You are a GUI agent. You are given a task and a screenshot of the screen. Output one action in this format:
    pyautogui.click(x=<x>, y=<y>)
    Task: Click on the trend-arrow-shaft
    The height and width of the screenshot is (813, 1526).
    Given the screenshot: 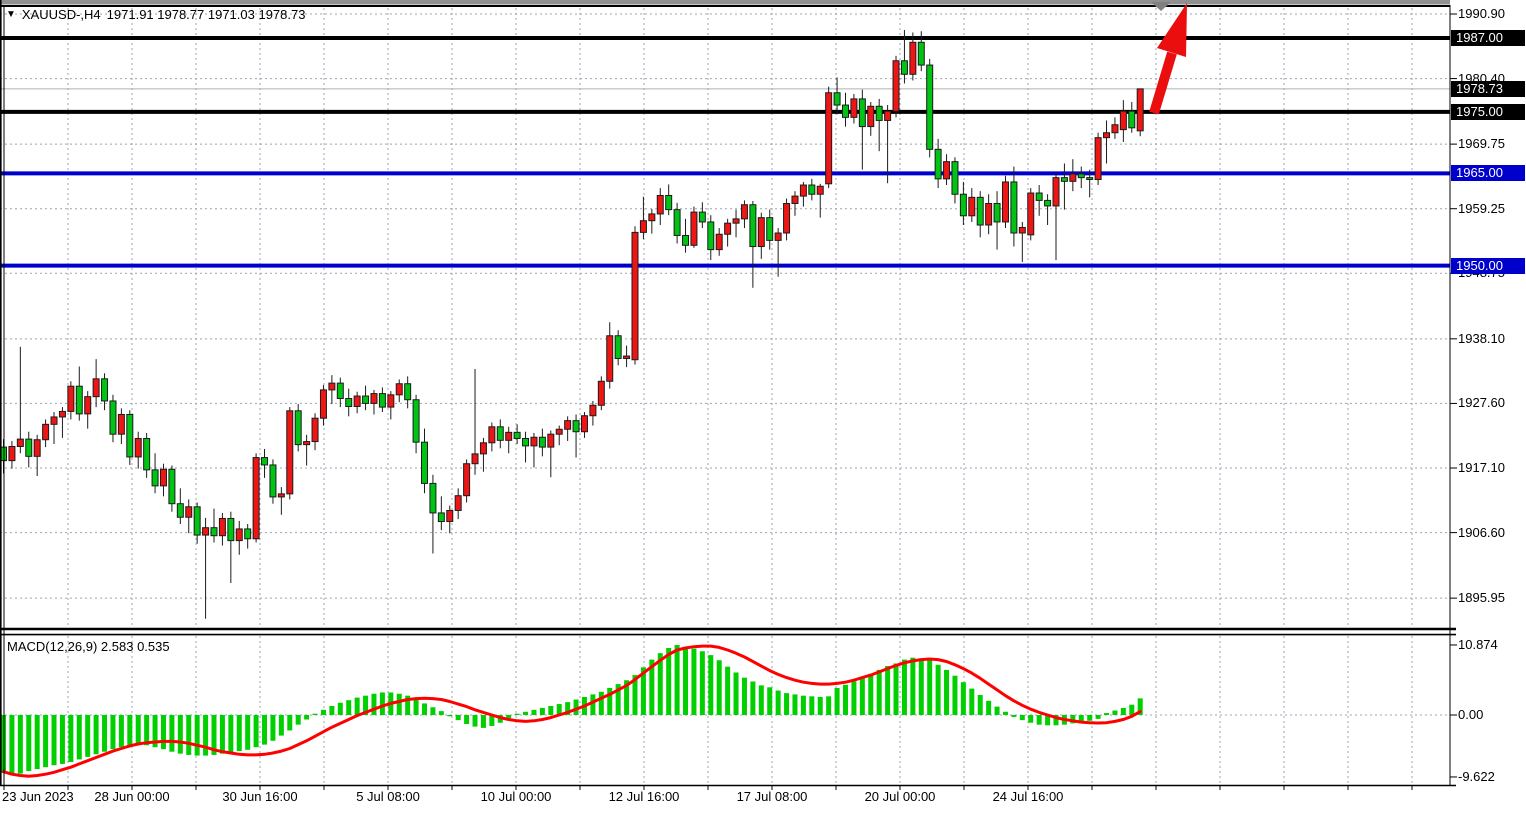 What is the action you would take?
    pyautogui.click(x=1163, y=83)
    